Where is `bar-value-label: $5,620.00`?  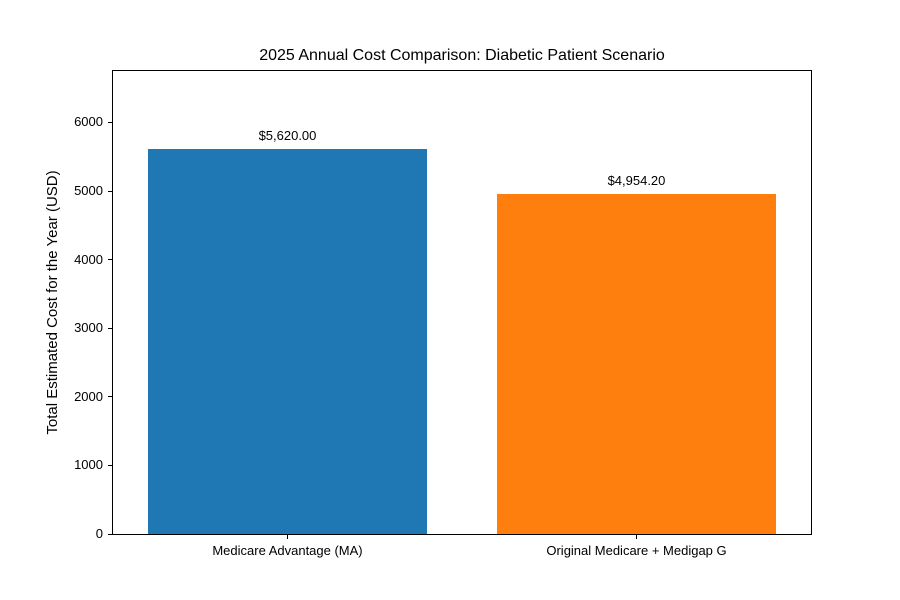 bar-value-label: $5,620.00 is located at coordinates (287, 135).